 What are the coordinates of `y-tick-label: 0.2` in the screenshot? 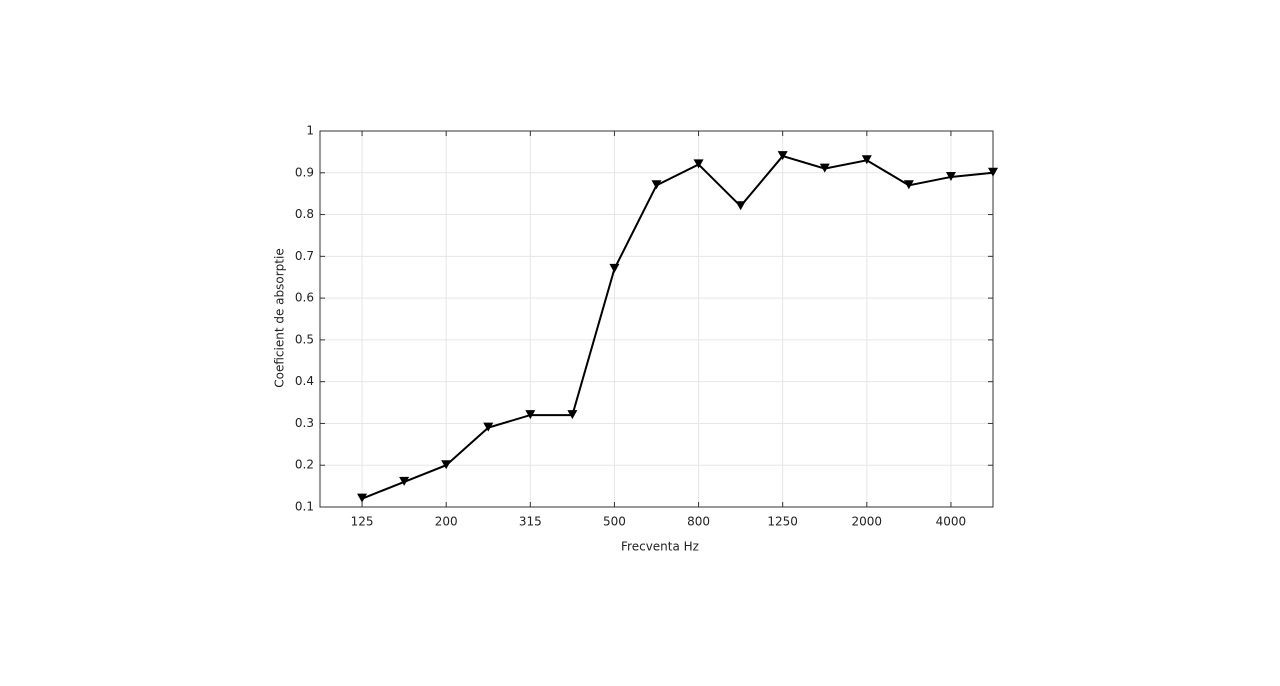 It's located at (304, 465).